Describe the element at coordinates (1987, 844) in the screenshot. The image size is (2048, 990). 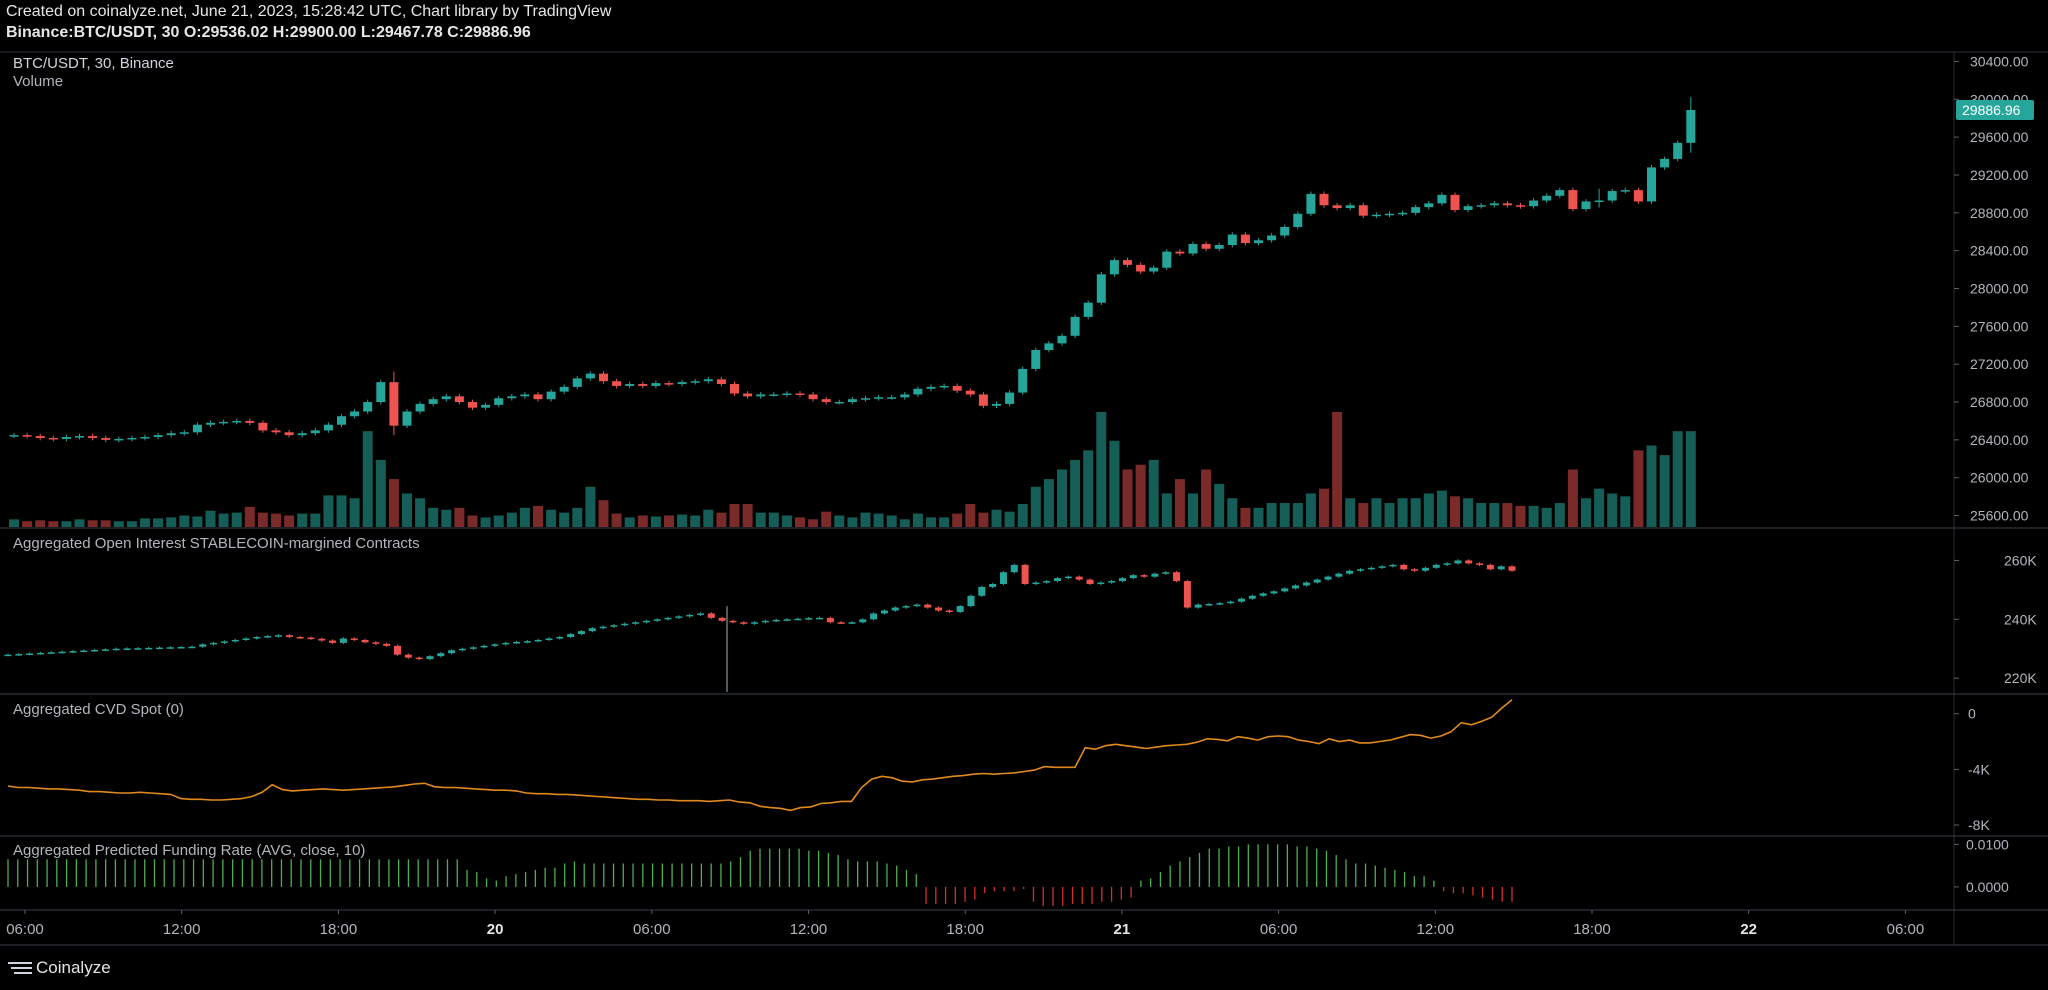
I see `funding-tick-label: 0.0100` at that location.